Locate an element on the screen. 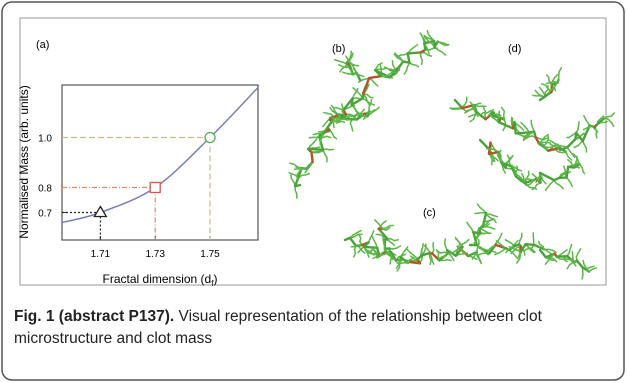 The image size is (627, 383). plot-frame is located at coordinates (160, 162).